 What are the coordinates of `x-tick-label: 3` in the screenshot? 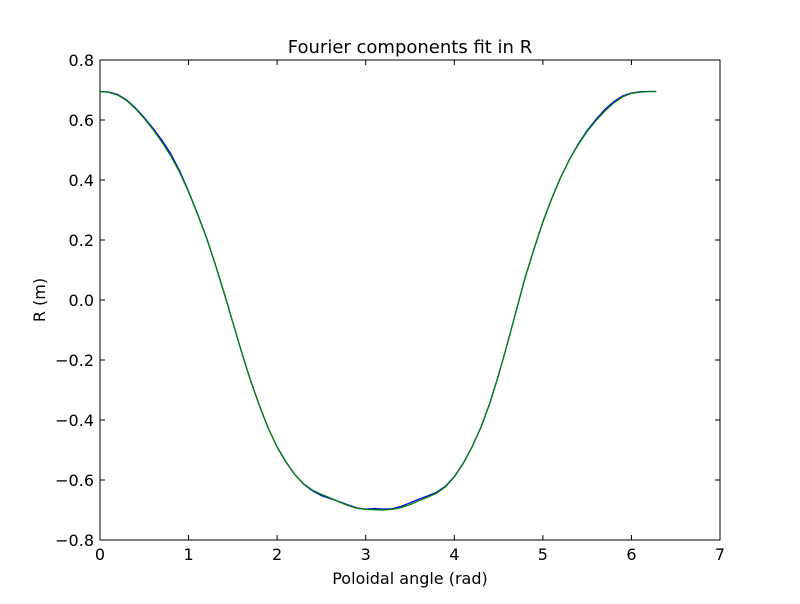 It's located at (366, 554).